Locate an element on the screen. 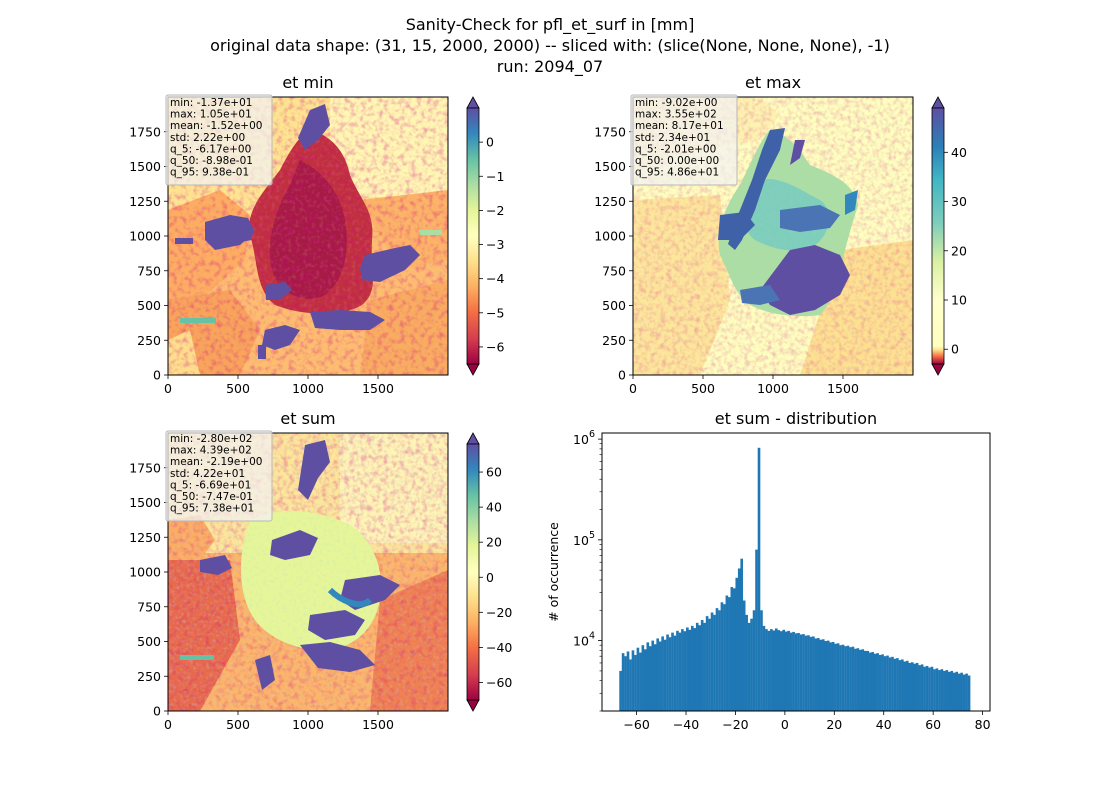 This screenshot has height=800, width=1100. x-tick-label: 1000 is located at coordinates (308, 388).